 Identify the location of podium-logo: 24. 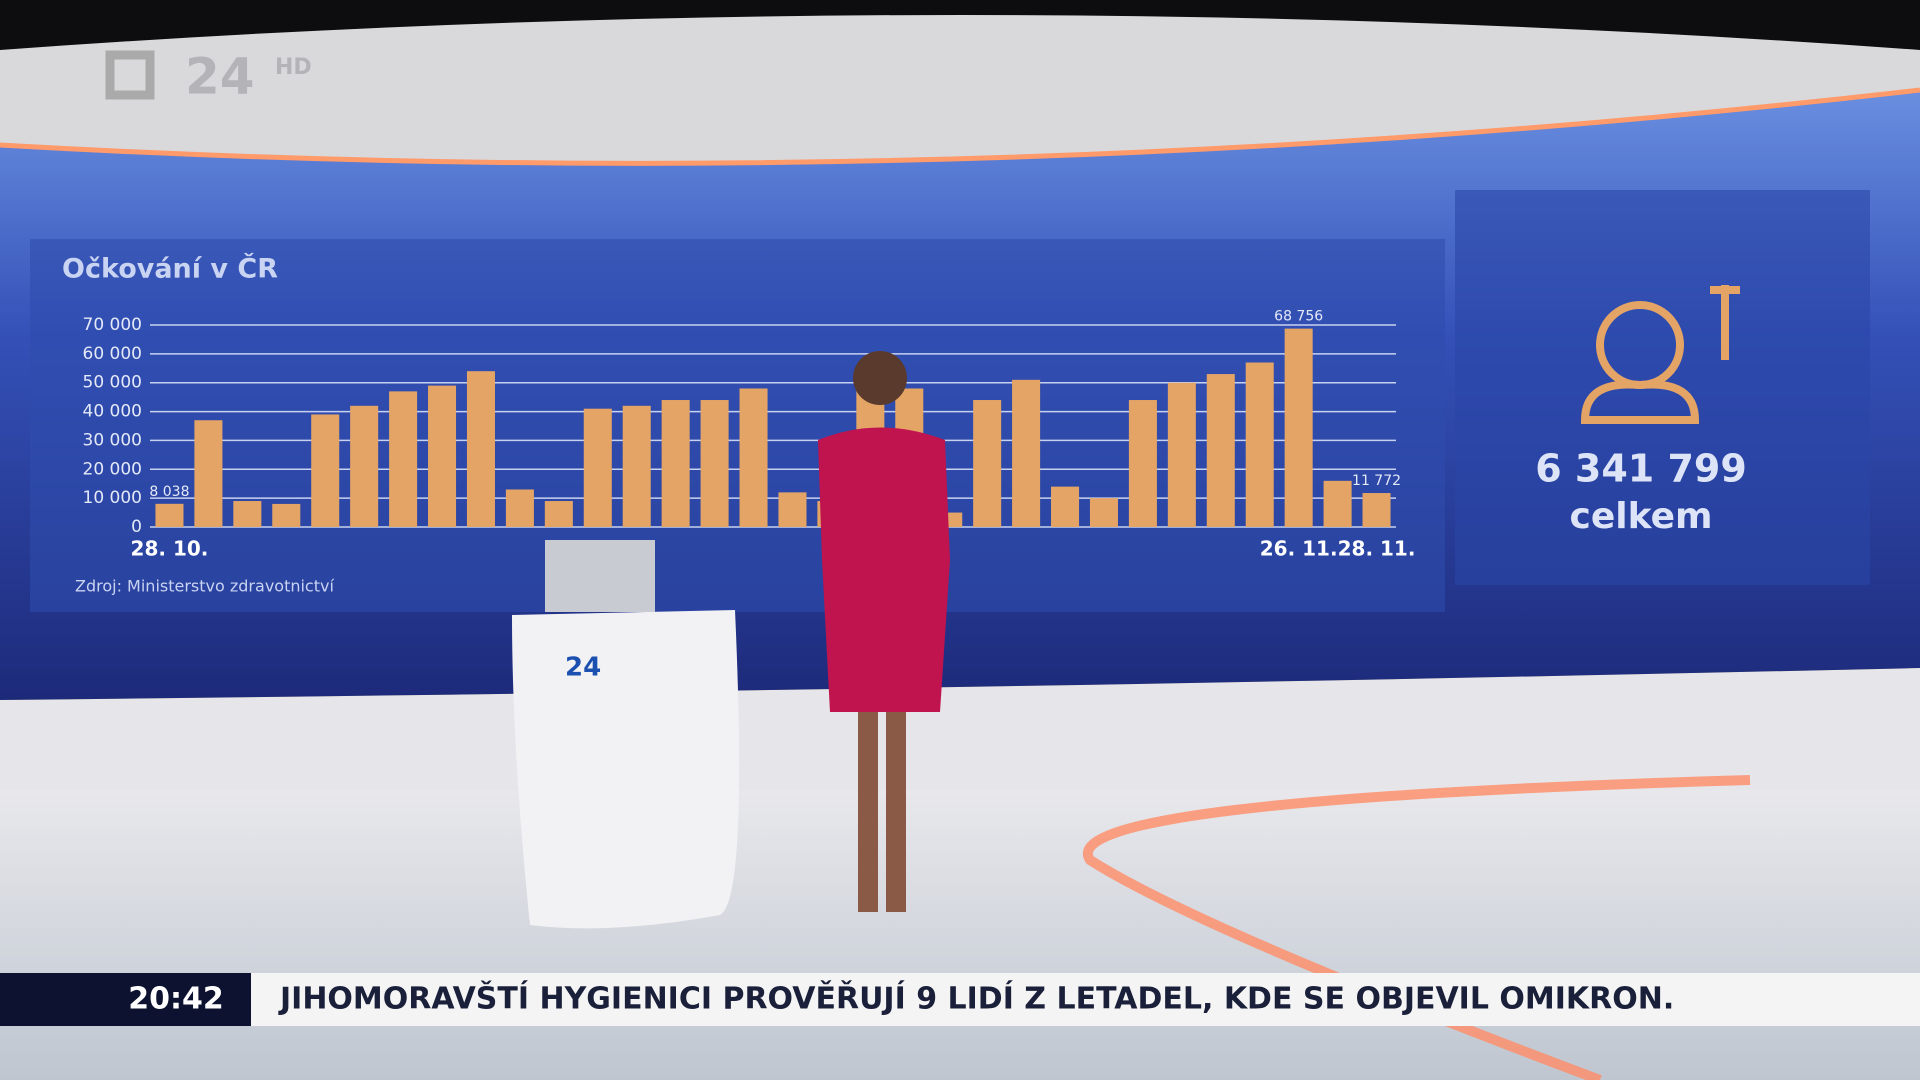
(583, 668).